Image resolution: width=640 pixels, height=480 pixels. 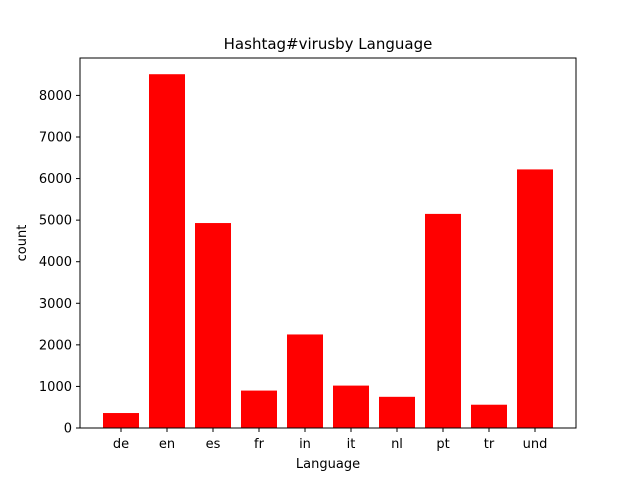 What do you see at coordinates (305, 381) in the screenshot?
I see `bar-in` at bounding box center [305, 381].